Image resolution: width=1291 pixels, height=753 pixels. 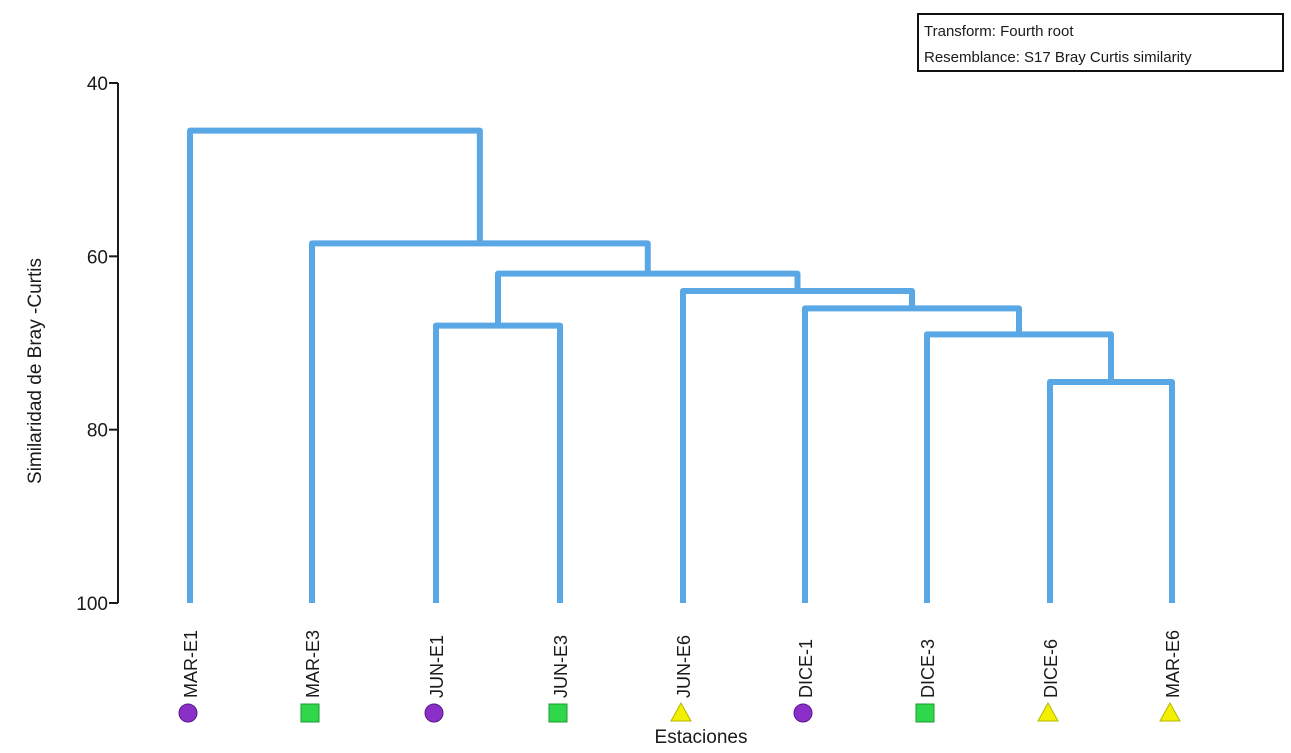 I want to click on leaf-label: DICE-3, so click(x=928, y=668).